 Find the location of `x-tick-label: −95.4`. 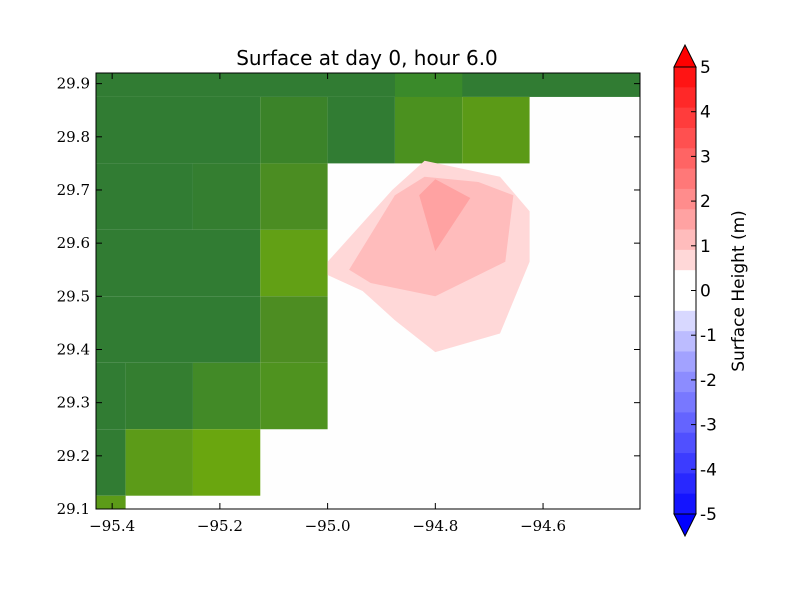

x-tick-label: −95.4 is located at coordinates (112, 526).